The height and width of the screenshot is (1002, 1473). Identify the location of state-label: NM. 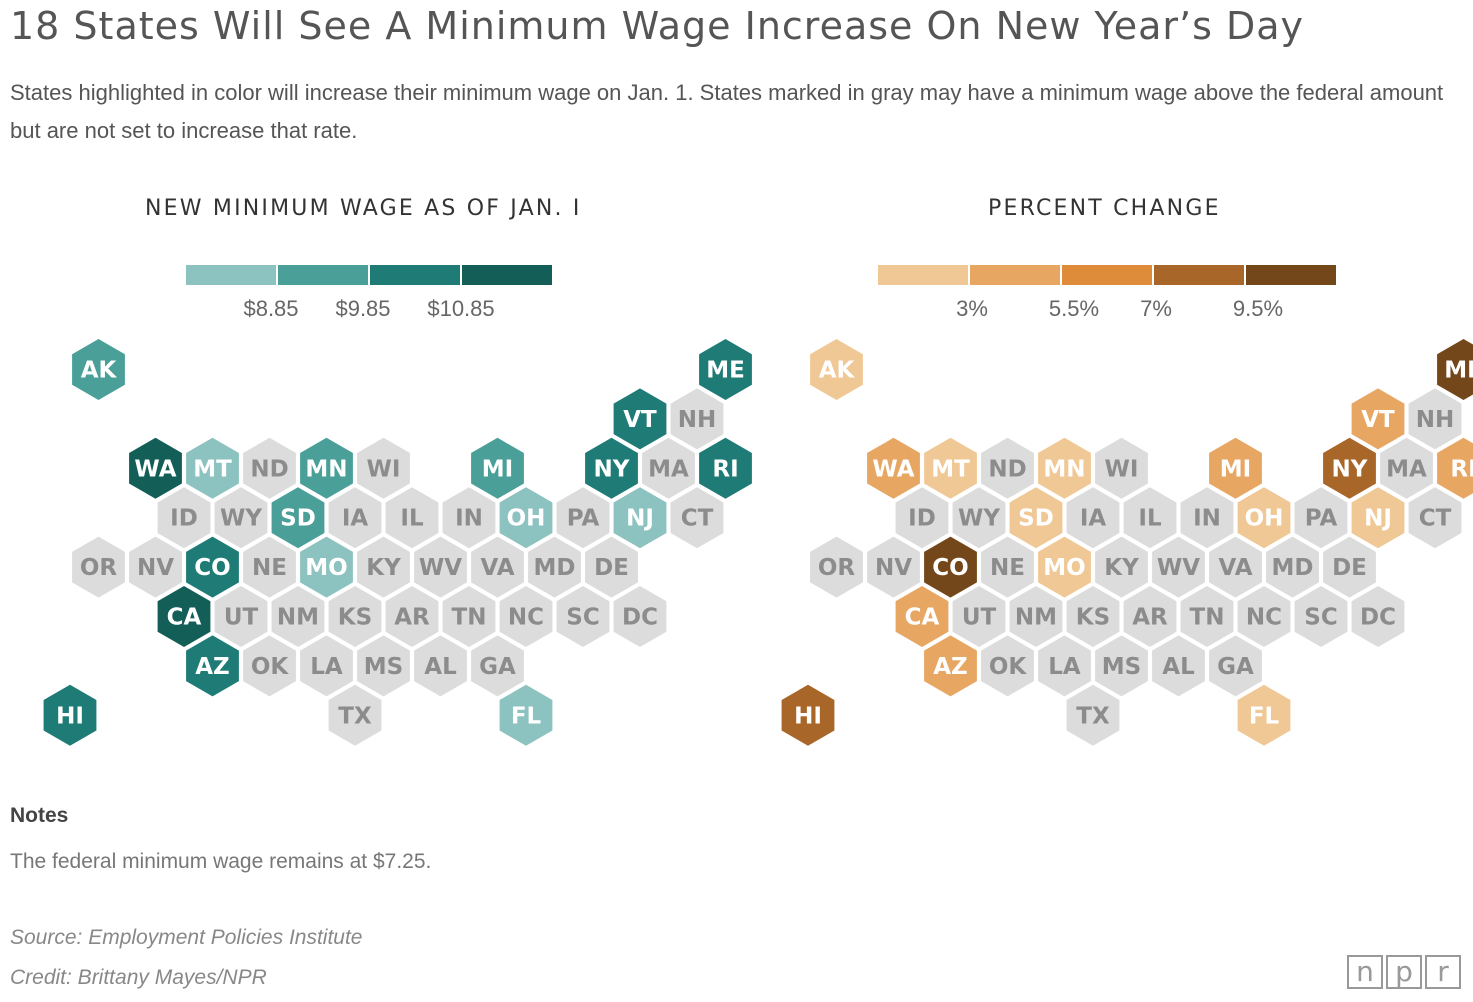
(298, 618).